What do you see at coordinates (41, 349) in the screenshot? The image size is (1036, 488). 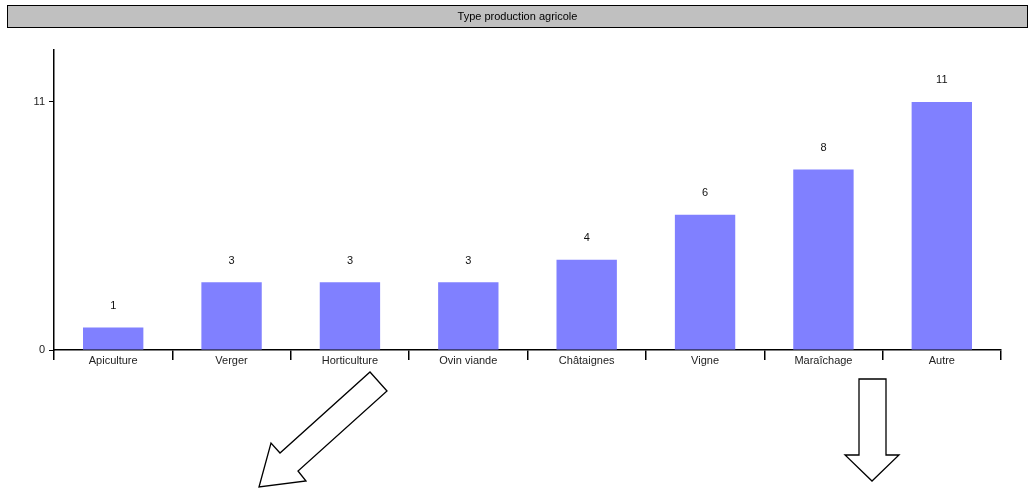 I see `y-tick-label: 0` at bounding box center [41, 349].